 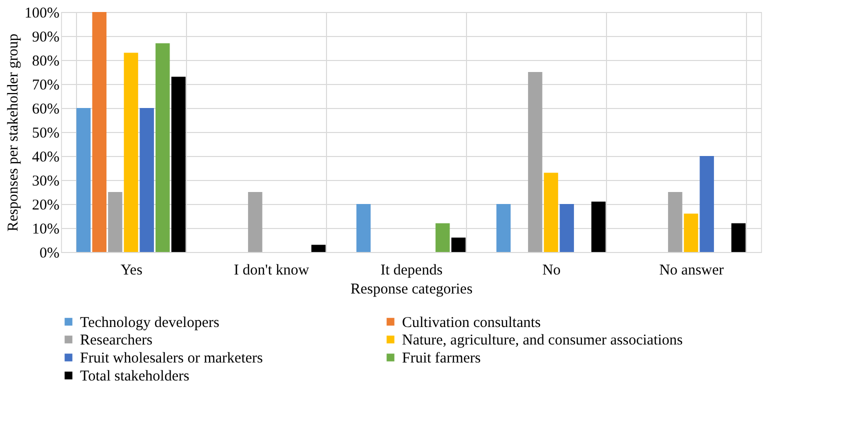 I want to click on x-tick-label: No answer, so click(x=691, y=270).